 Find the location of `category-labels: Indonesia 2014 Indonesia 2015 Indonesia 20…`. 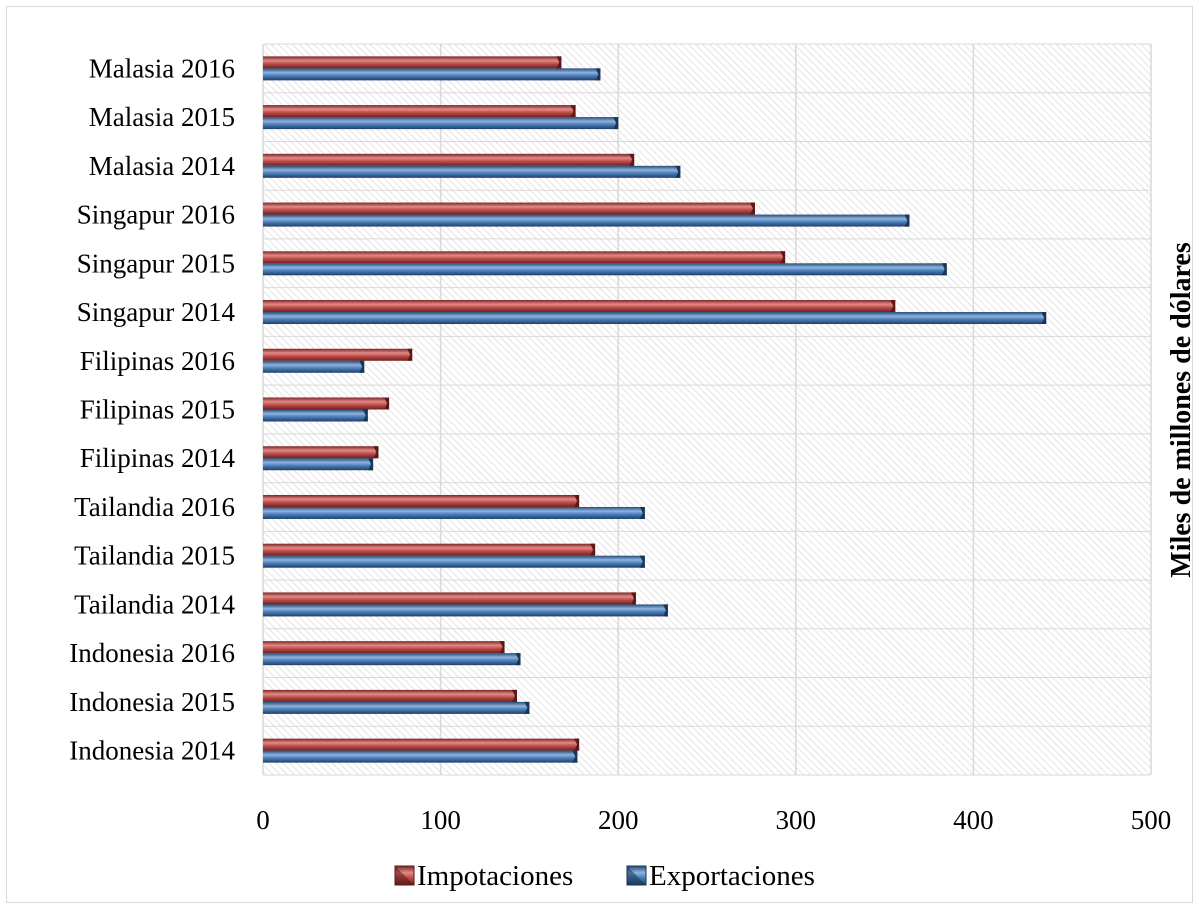

category-labels: Indonesia 2014 Indonesia 2015 Indonesia 20… is located at coordinates (152, 409).